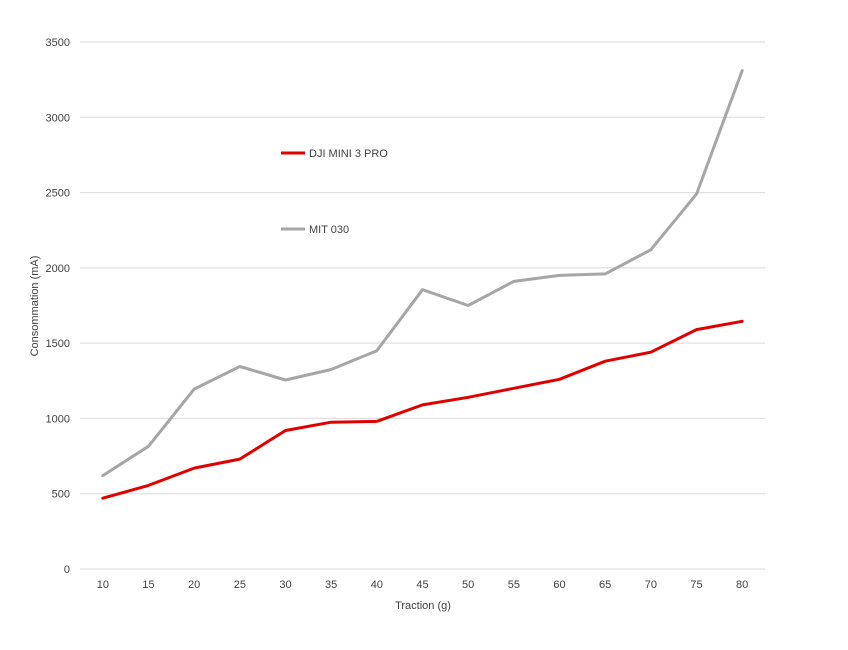  I want to click on y-tick-label: 2000, so click(58, 269).